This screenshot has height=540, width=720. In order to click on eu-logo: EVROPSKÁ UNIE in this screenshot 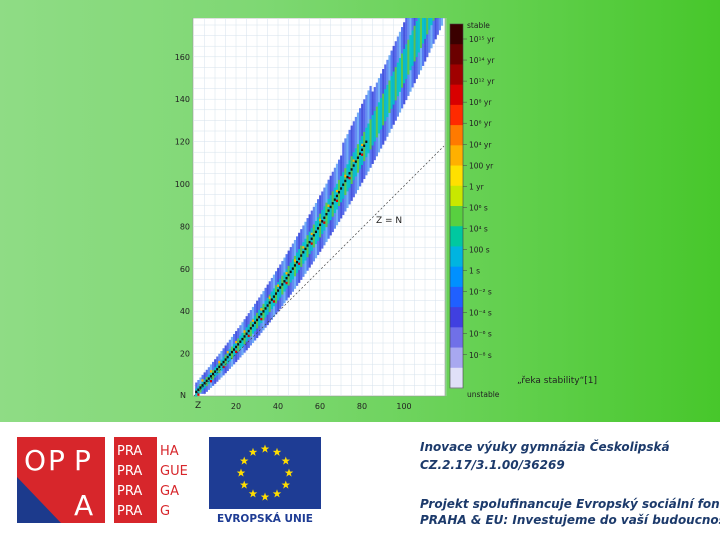, I will do `click(265, 481)`.